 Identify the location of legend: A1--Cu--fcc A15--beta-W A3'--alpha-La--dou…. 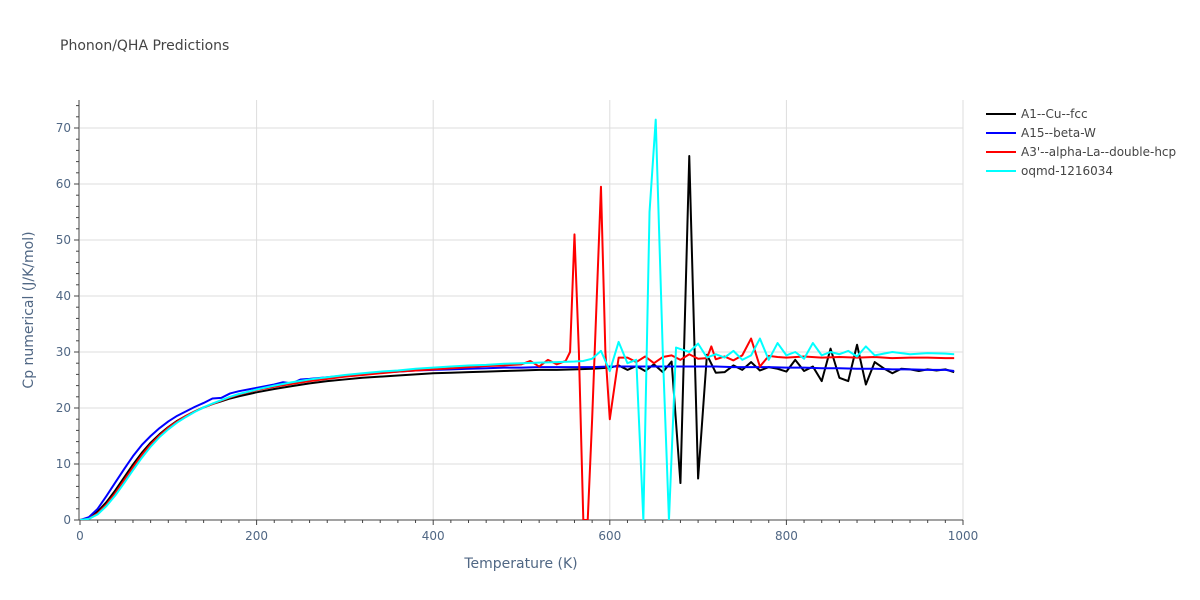
(1081, 142).